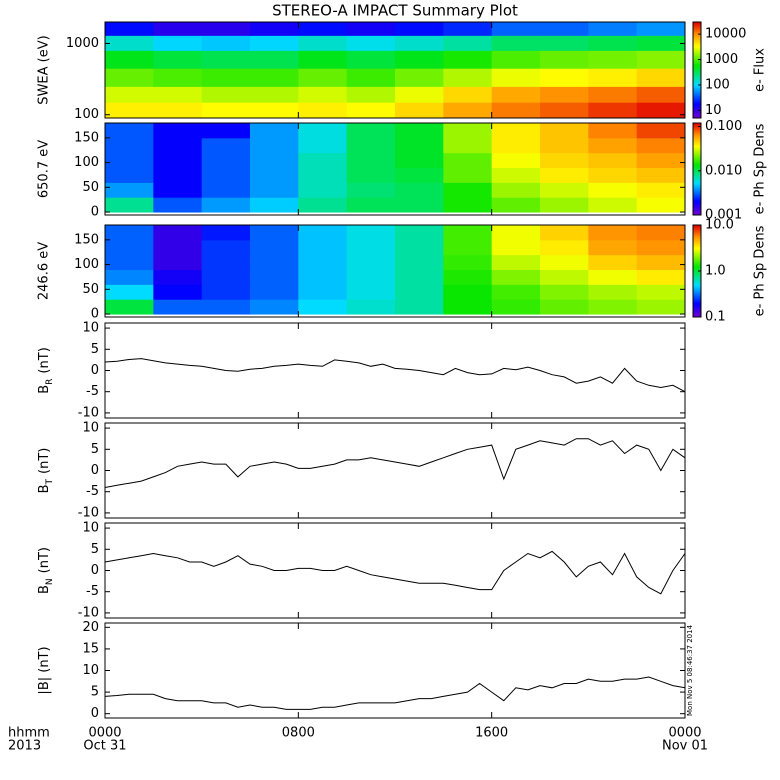 The image size is (780, 780). Describe the element at coordinates (95, 370) in the screenshot. I see `y-tick-label: 0` at that location.